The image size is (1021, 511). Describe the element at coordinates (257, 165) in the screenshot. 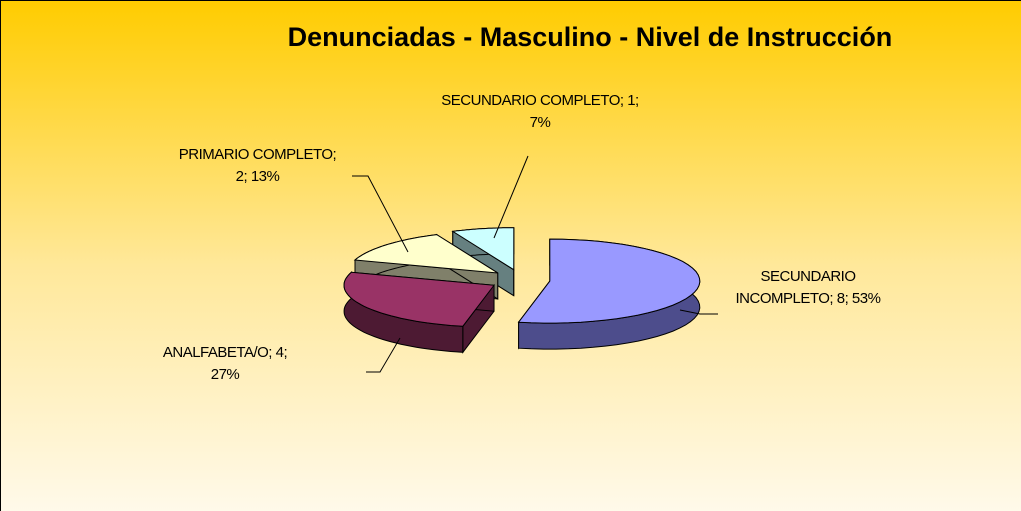

I see `data-label: PRIMARIO COMPLETO; 2; 13%` at that location.